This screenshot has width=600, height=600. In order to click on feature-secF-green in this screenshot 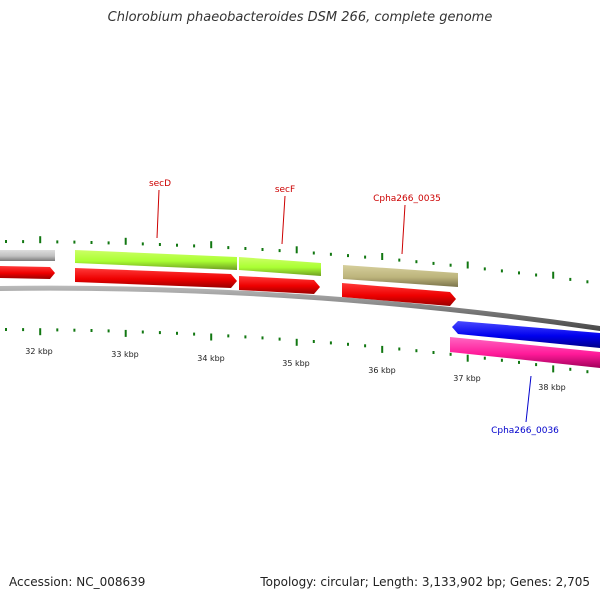, I will do `click(280, 266)`.